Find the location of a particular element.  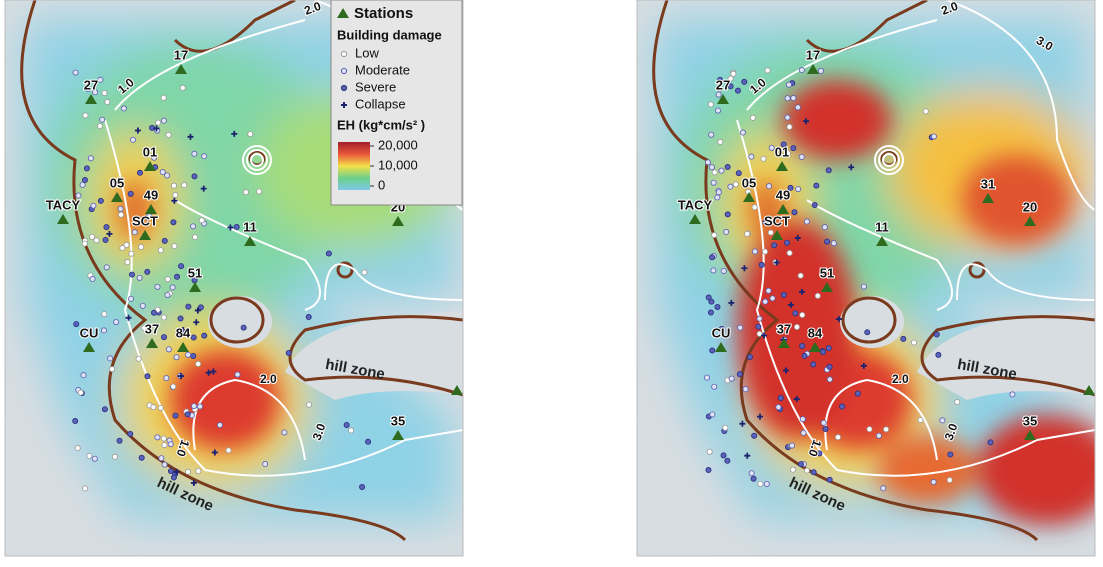

contour-label: 2.0 is located at coordinates (268, 379).